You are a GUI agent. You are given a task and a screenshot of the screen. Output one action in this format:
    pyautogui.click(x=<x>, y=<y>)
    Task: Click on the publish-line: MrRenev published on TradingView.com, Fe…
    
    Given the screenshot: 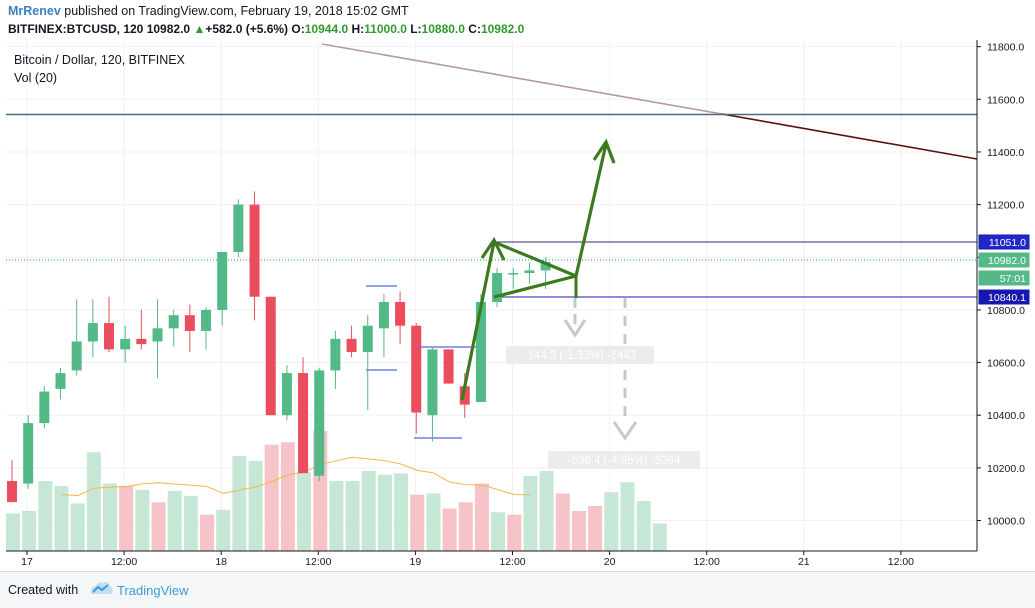 What is the action you would take?
    pyautogui.click(x=208, y=11)
    